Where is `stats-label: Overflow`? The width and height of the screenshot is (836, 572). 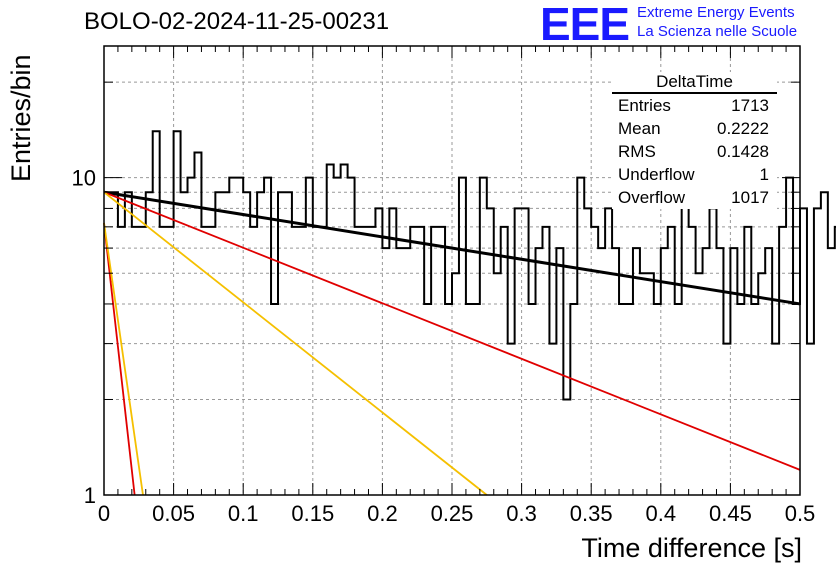
stats-label: Overflow is located at coordinates (652, 197).